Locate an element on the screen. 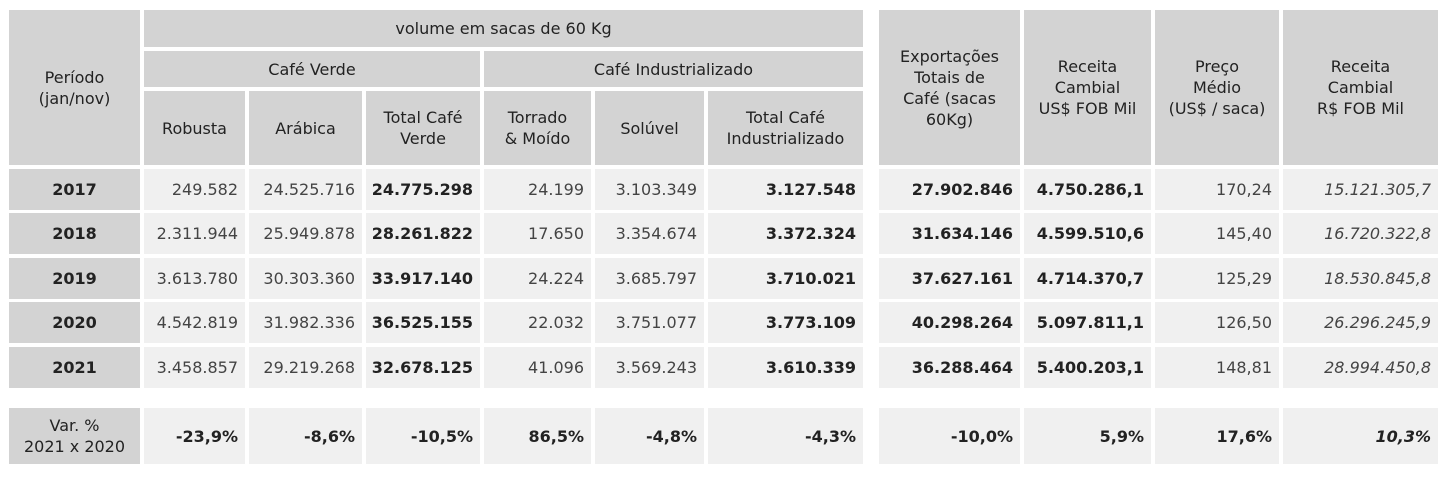  header-torrado: Torrado & Moído is located at coordinates (537, 128).